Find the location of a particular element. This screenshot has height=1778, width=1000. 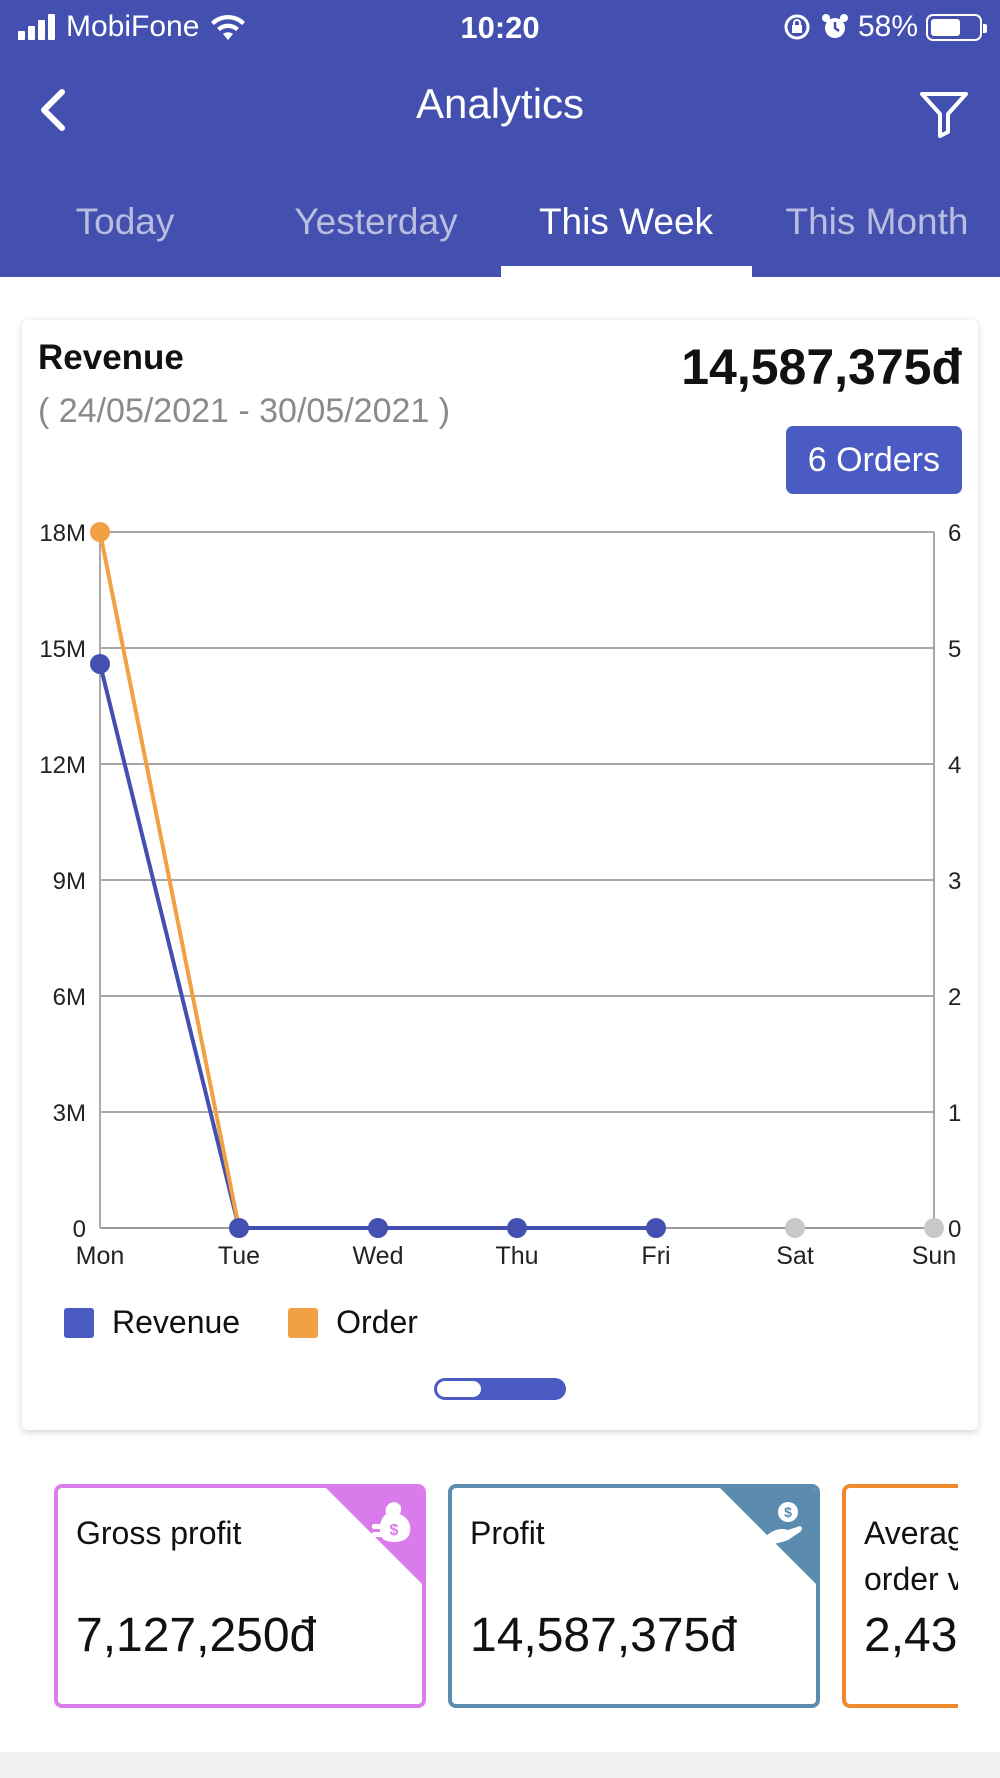

period-tabs: Today Yesterday This Week This Month is located at coordinates (500, 231).